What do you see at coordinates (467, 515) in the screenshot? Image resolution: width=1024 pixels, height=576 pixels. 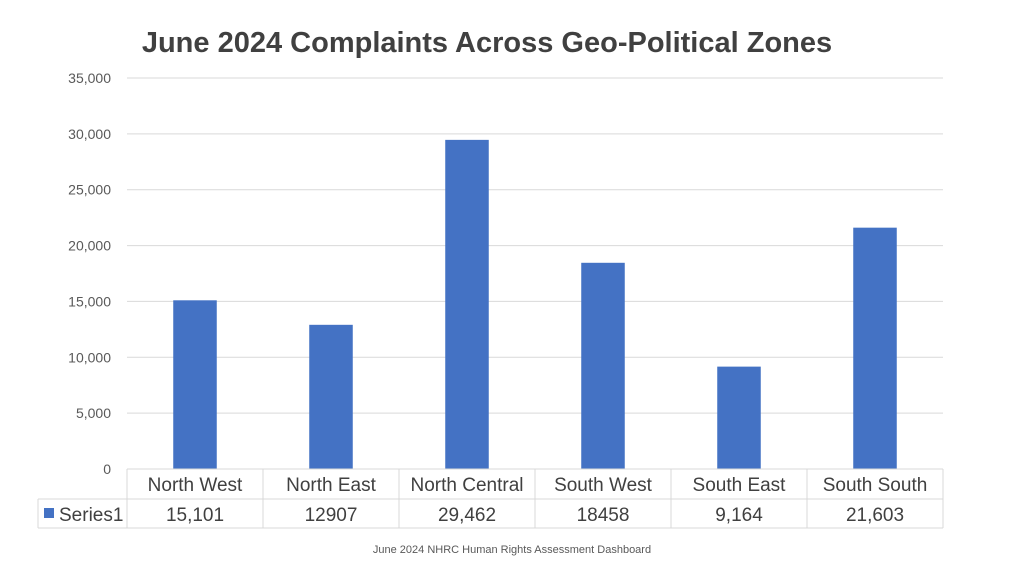 I see `data-label: 29,462` at bounding box center [467, 515].